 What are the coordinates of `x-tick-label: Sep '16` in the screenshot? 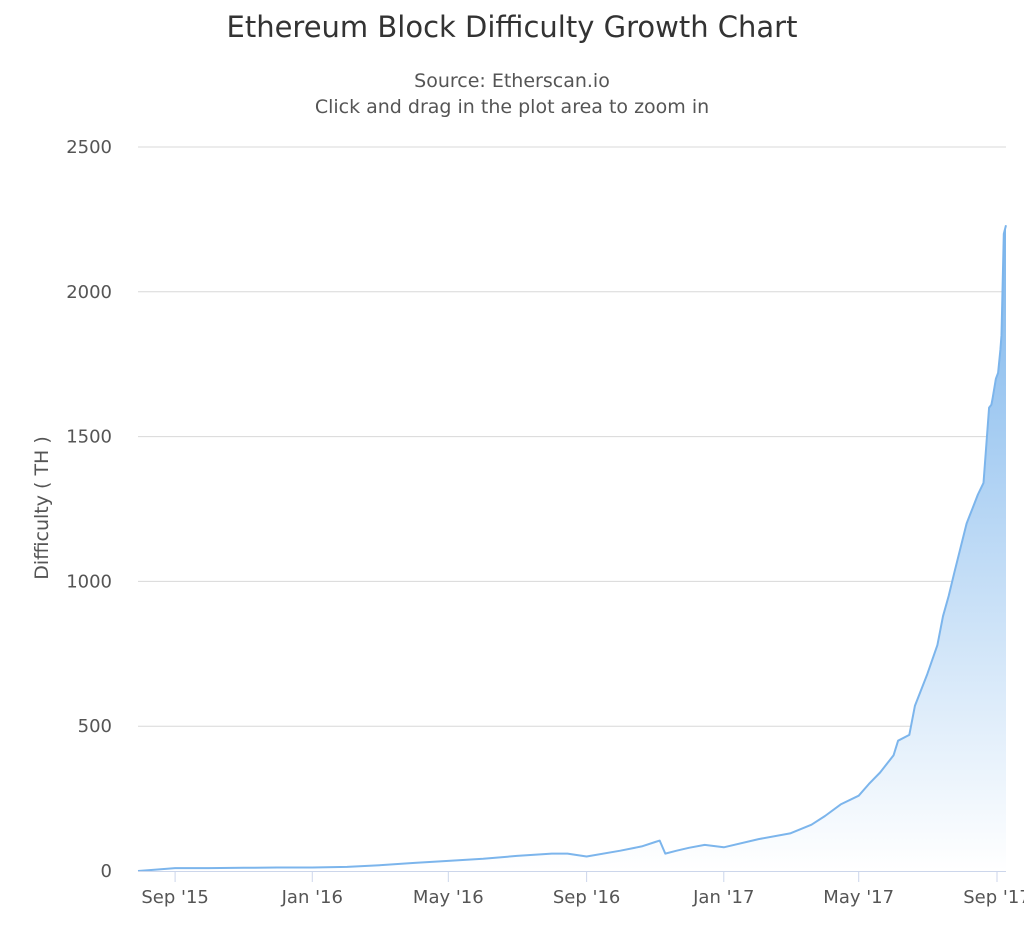 It's located at (587, 897).